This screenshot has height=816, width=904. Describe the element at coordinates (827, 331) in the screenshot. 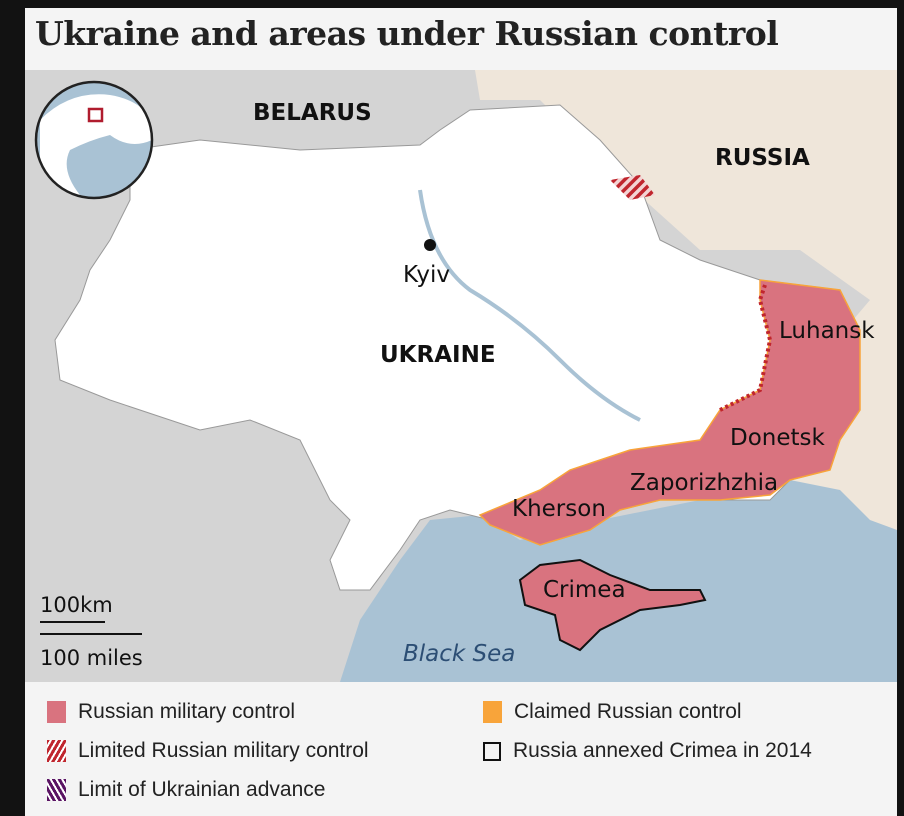

I see `label-luhansk: Luhansk` at that location.